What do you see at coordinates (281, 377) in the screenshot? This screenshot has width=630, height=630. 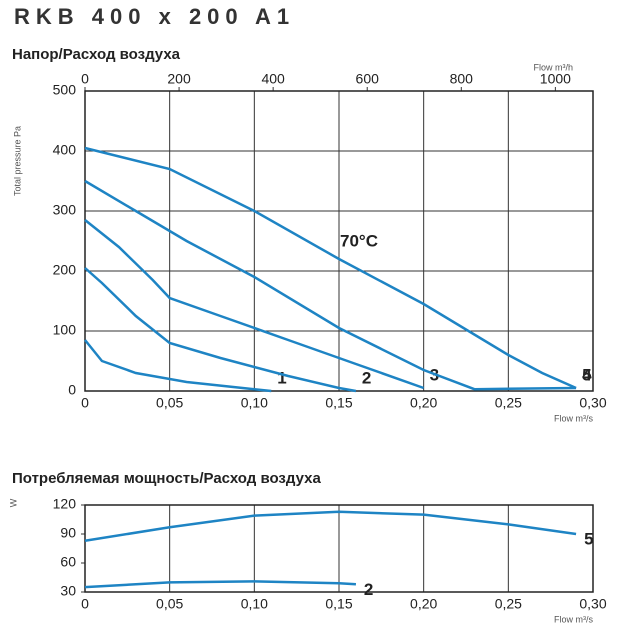 I see `series-label: 1` at bounding box center [281, 377].